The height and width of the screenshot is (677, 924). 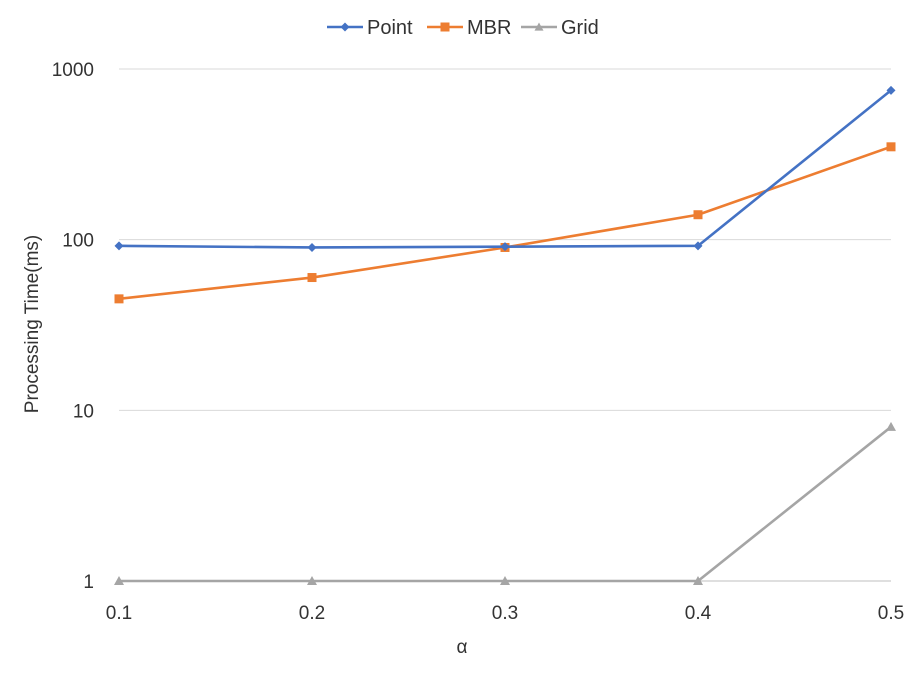 What do you see at coordinates (312, 613) in the screenshot?
I see `x-tick-label: 0.2` at bounding box center [312, 613].